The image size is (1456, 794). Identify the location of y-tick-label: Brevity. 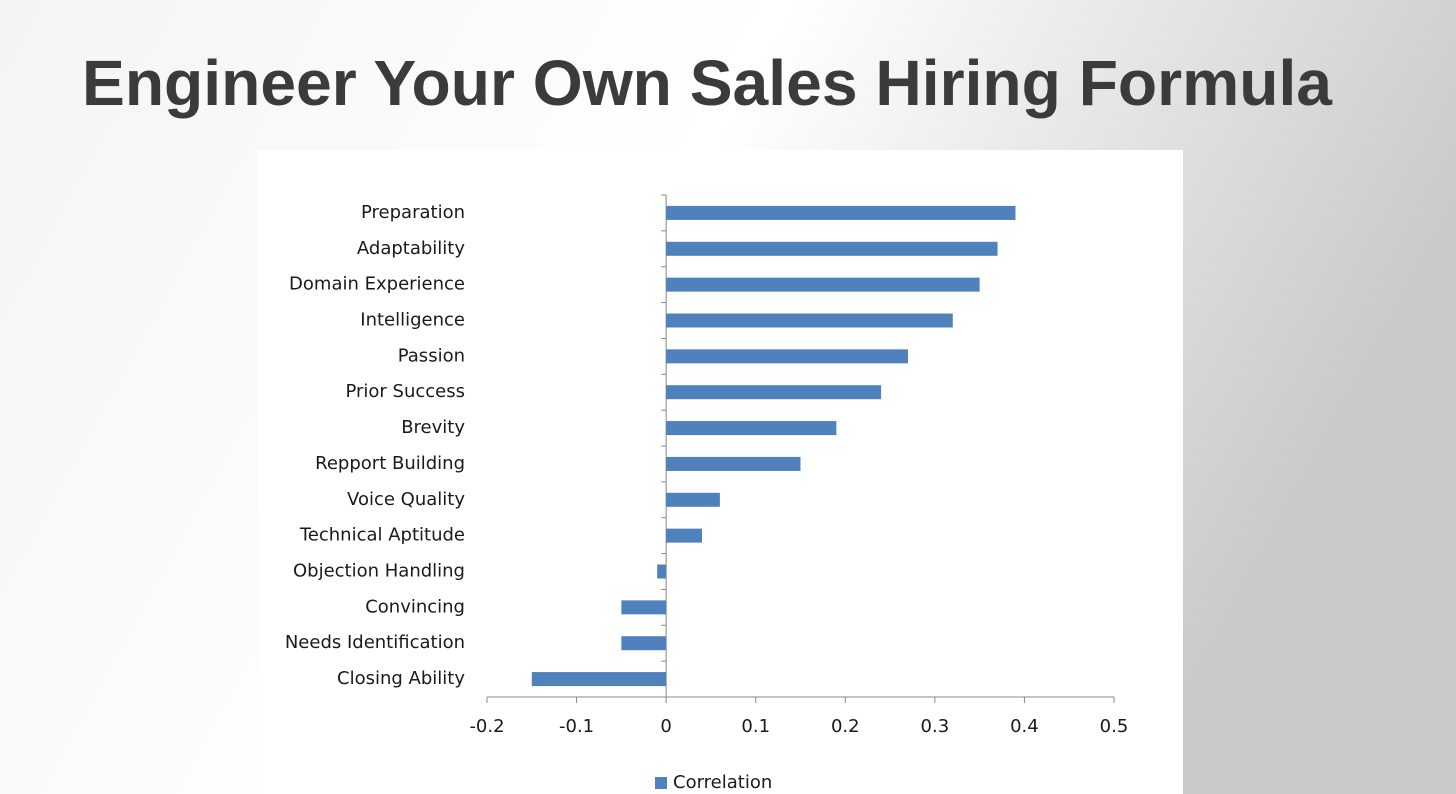
(433, 427).